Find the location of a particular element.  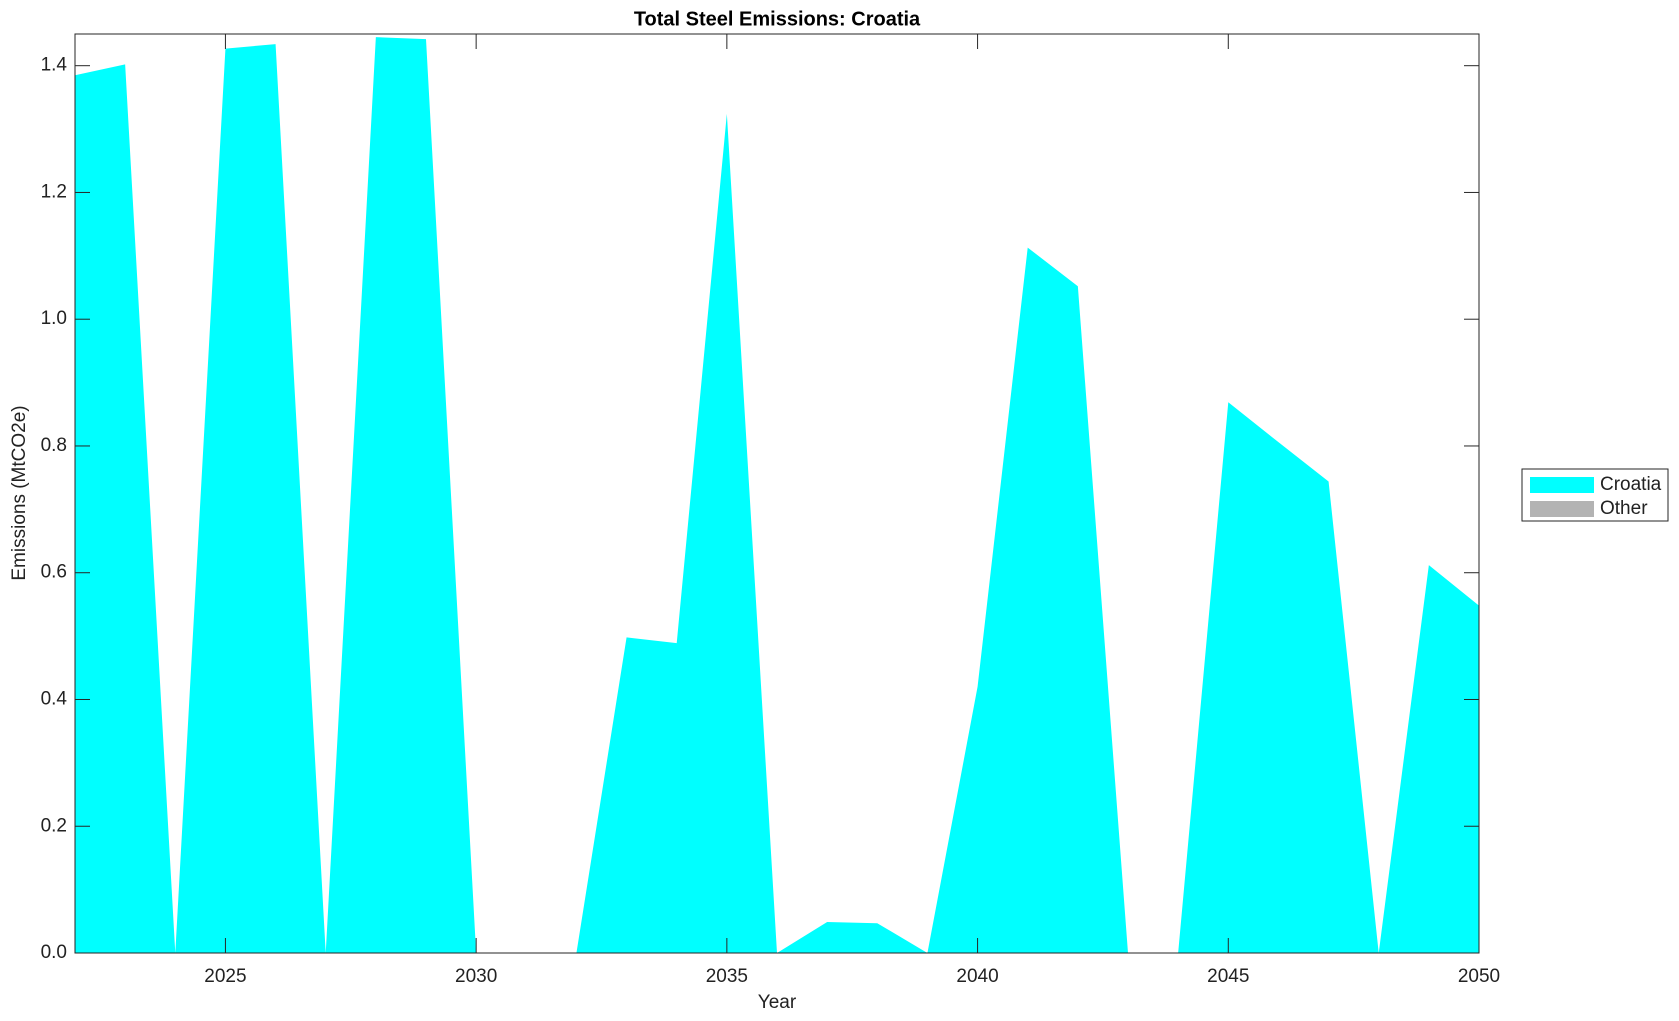

chart-title: Total Steel Emissions: Croatia is located at coordinates (777, 19).